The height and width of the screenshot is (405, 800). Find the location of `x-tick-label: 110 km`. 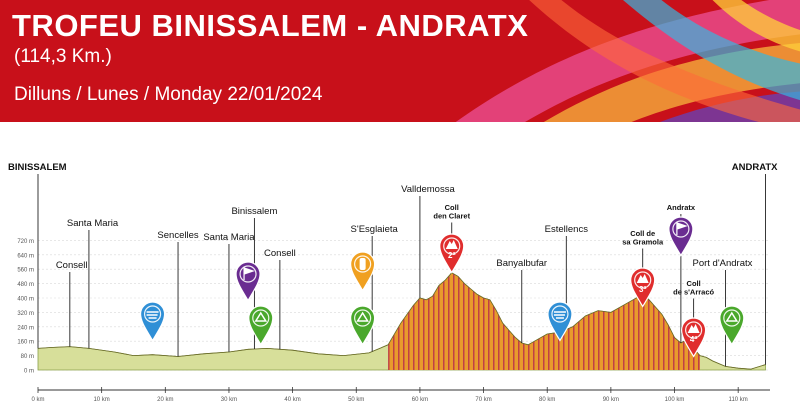

x-tick-label: 110 km is located at coordinates (738, 400).